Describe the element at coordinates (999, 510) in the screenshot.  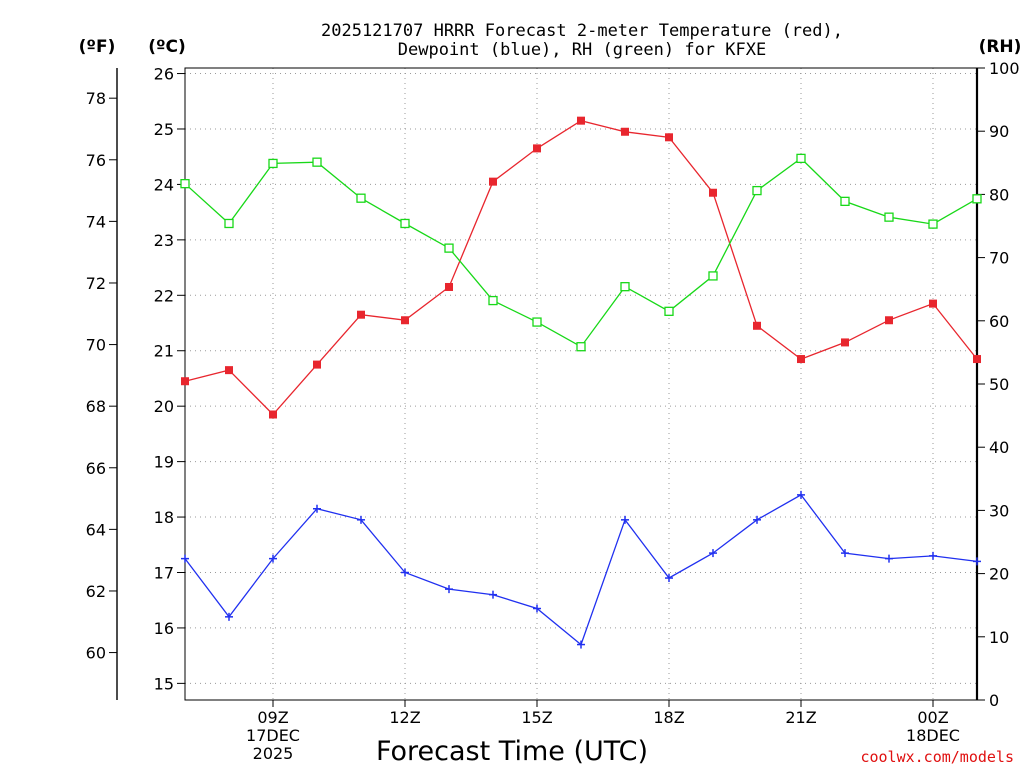
I see `rh-tick-label: 30` at that location.